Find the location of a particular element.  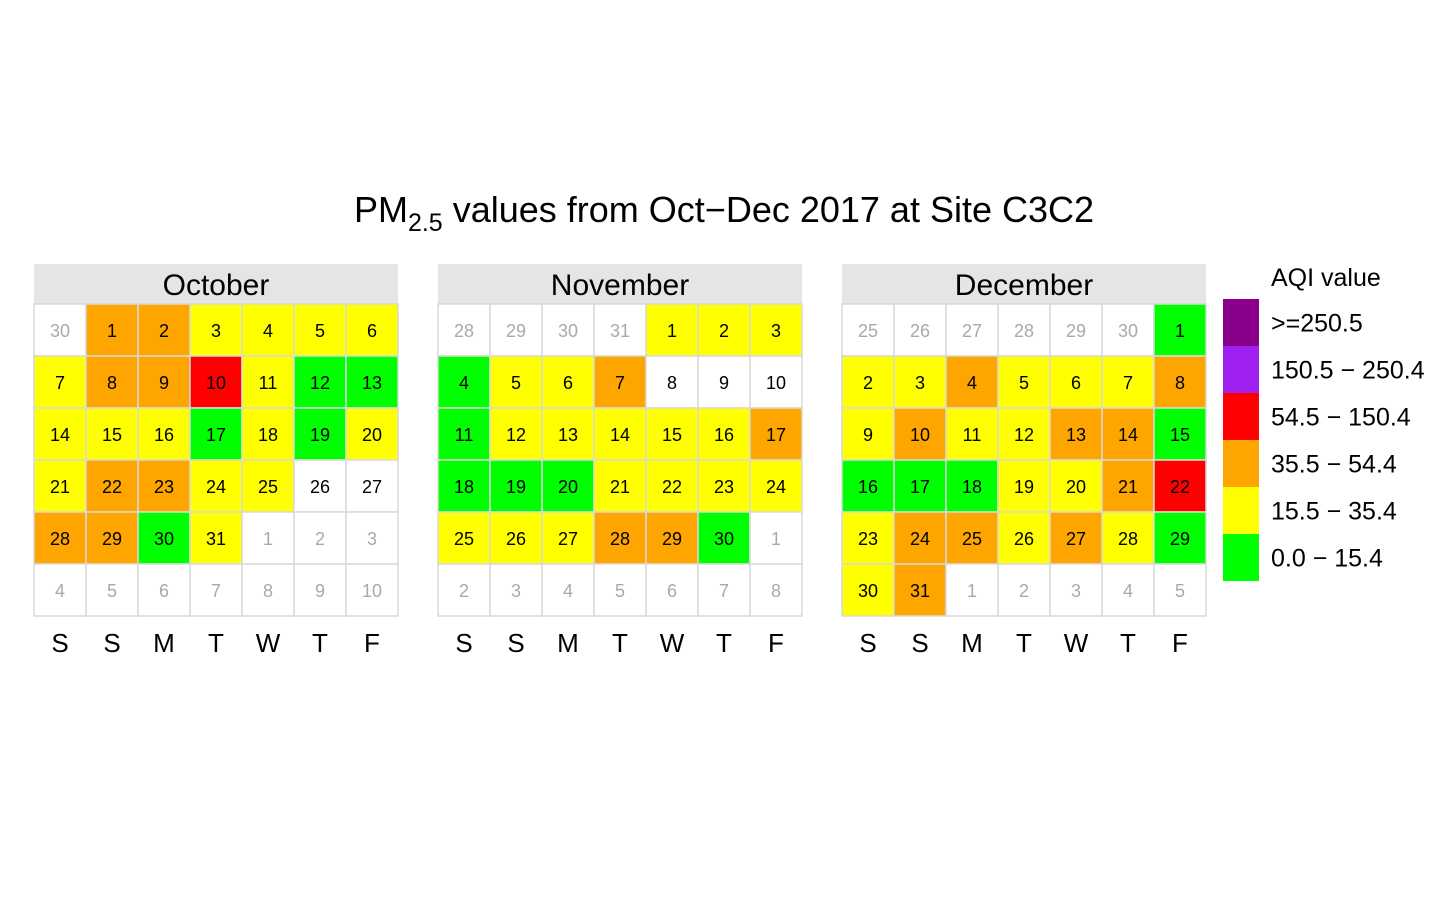

day-label: 18 is located at coordinates (268, 435).